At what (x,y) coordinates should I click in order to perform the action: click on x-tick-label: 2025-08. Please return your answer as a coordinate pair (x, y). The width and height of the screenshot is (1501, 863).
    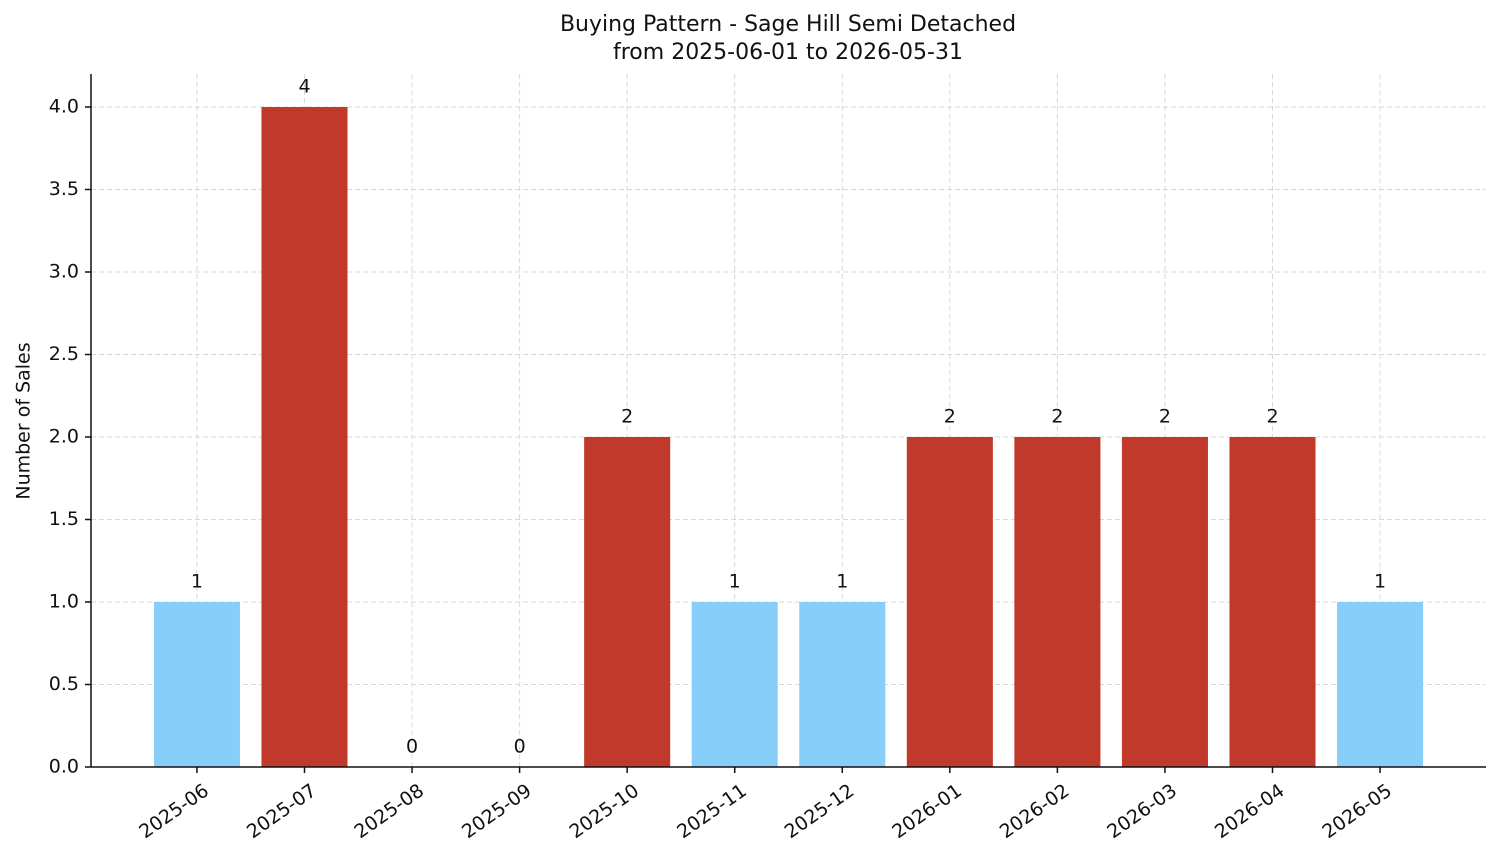
    Looking at the image, I should click on (389, 812).